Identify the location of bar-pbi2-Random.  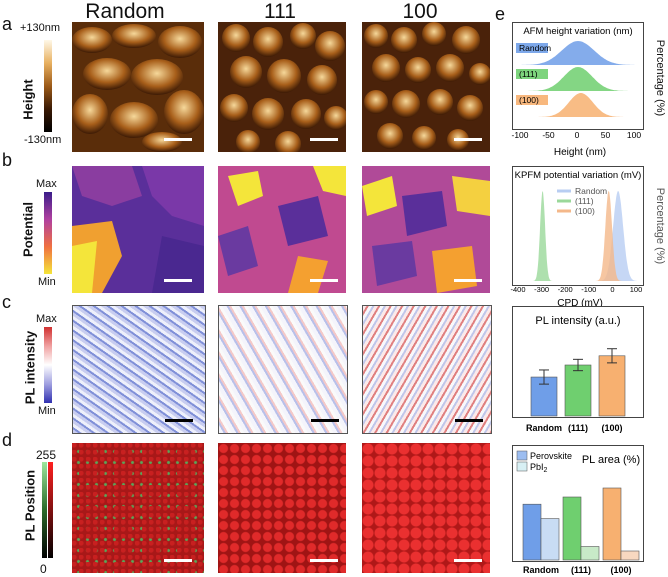
(550, 539).